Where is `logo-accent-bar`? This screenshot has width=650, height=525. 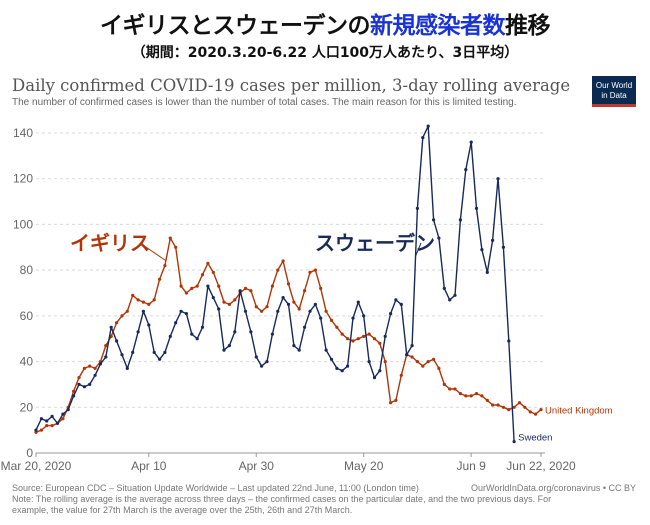 logo-accent-bar is located at coordinates (614, 105).